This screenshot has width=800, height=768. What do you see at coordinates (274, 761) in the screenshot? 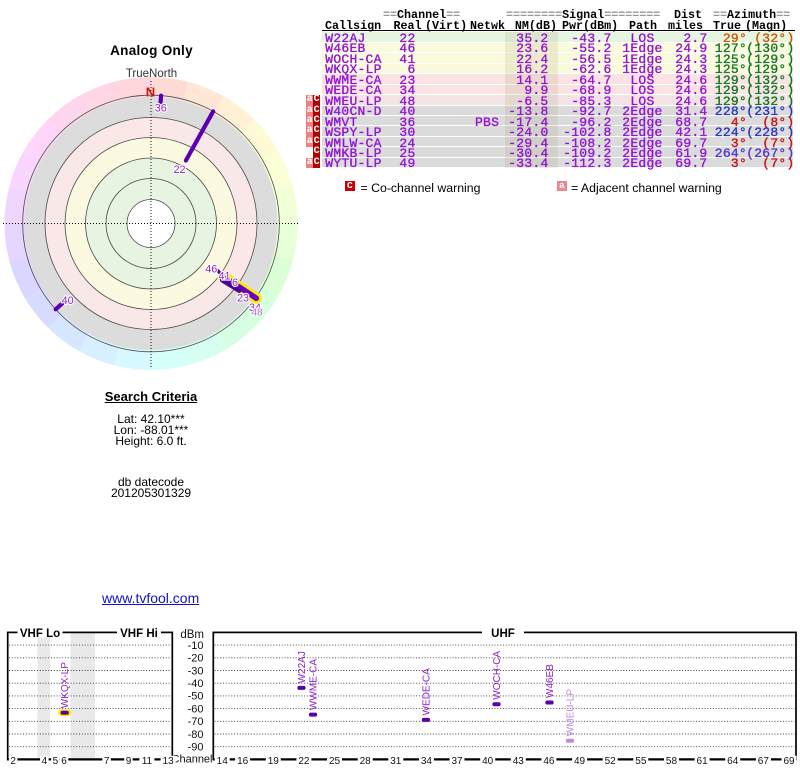
I see `svg-text: 19` at bounding box center [274, 761].